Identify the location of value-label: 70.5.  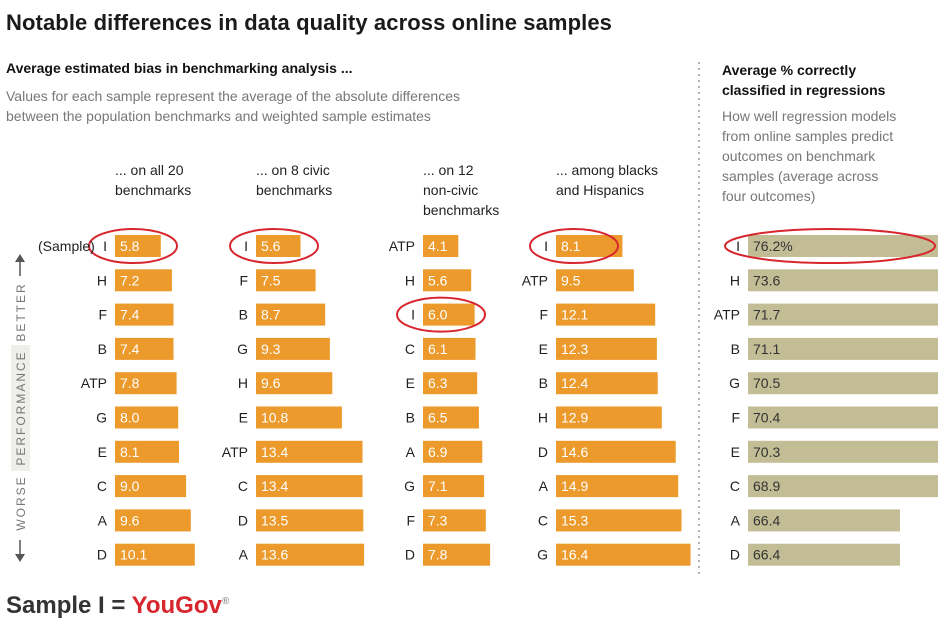
(766, 383).